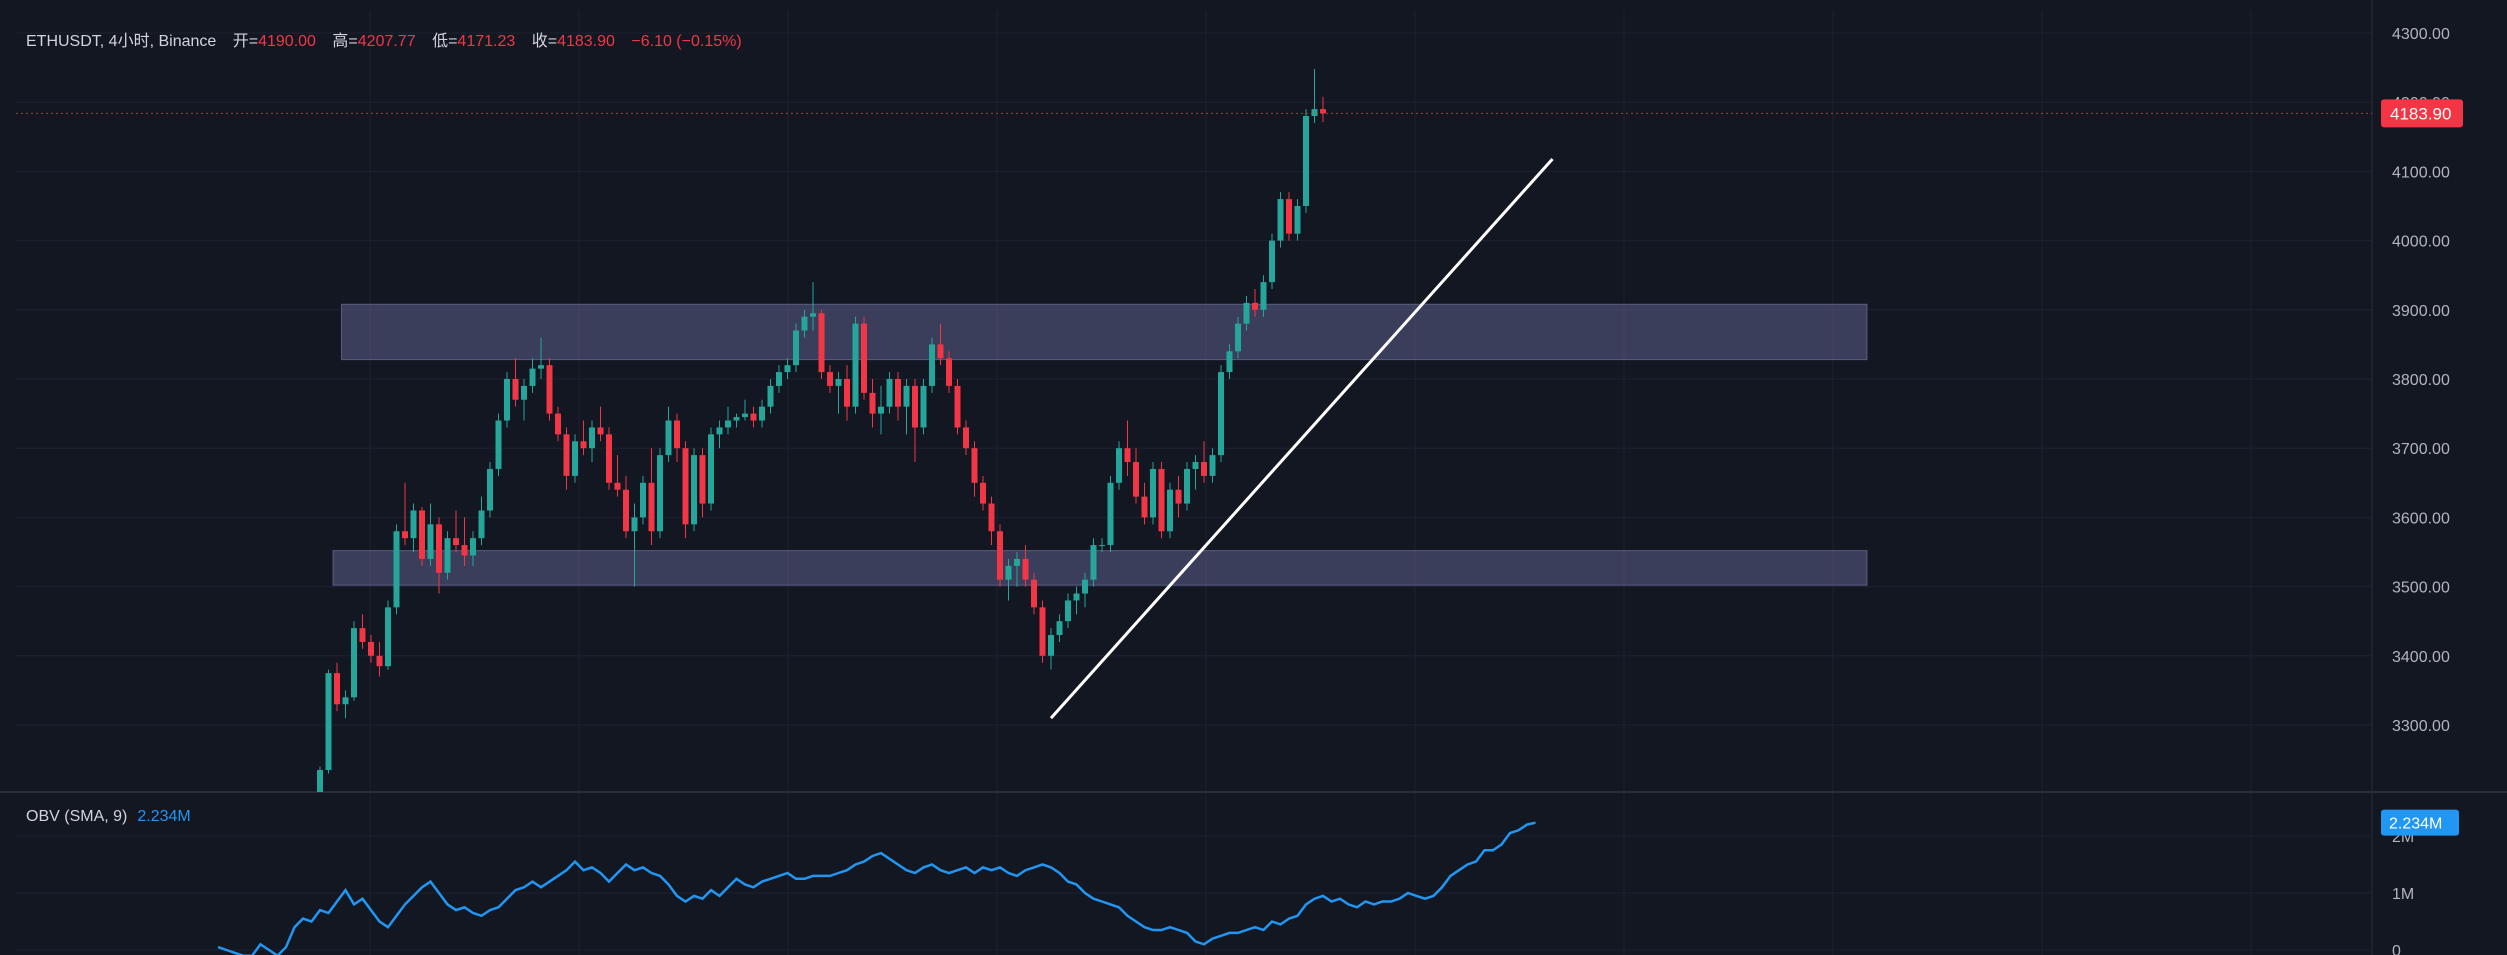 Image resolution: width=2507 pixels, height=955 pixels. Describe the element at coordinates (2421, 34) in the screenshot. I see `price-axis-tick: 4300.00` at that location.